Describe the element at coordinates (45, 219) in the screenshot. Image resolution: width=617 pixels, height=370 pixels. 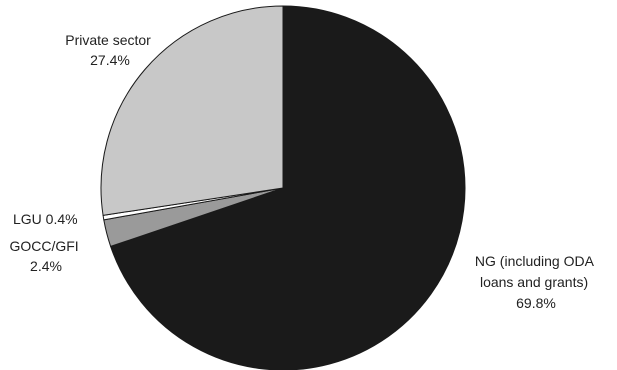
I see `label-lgu: LGU 0.4%` at that location.